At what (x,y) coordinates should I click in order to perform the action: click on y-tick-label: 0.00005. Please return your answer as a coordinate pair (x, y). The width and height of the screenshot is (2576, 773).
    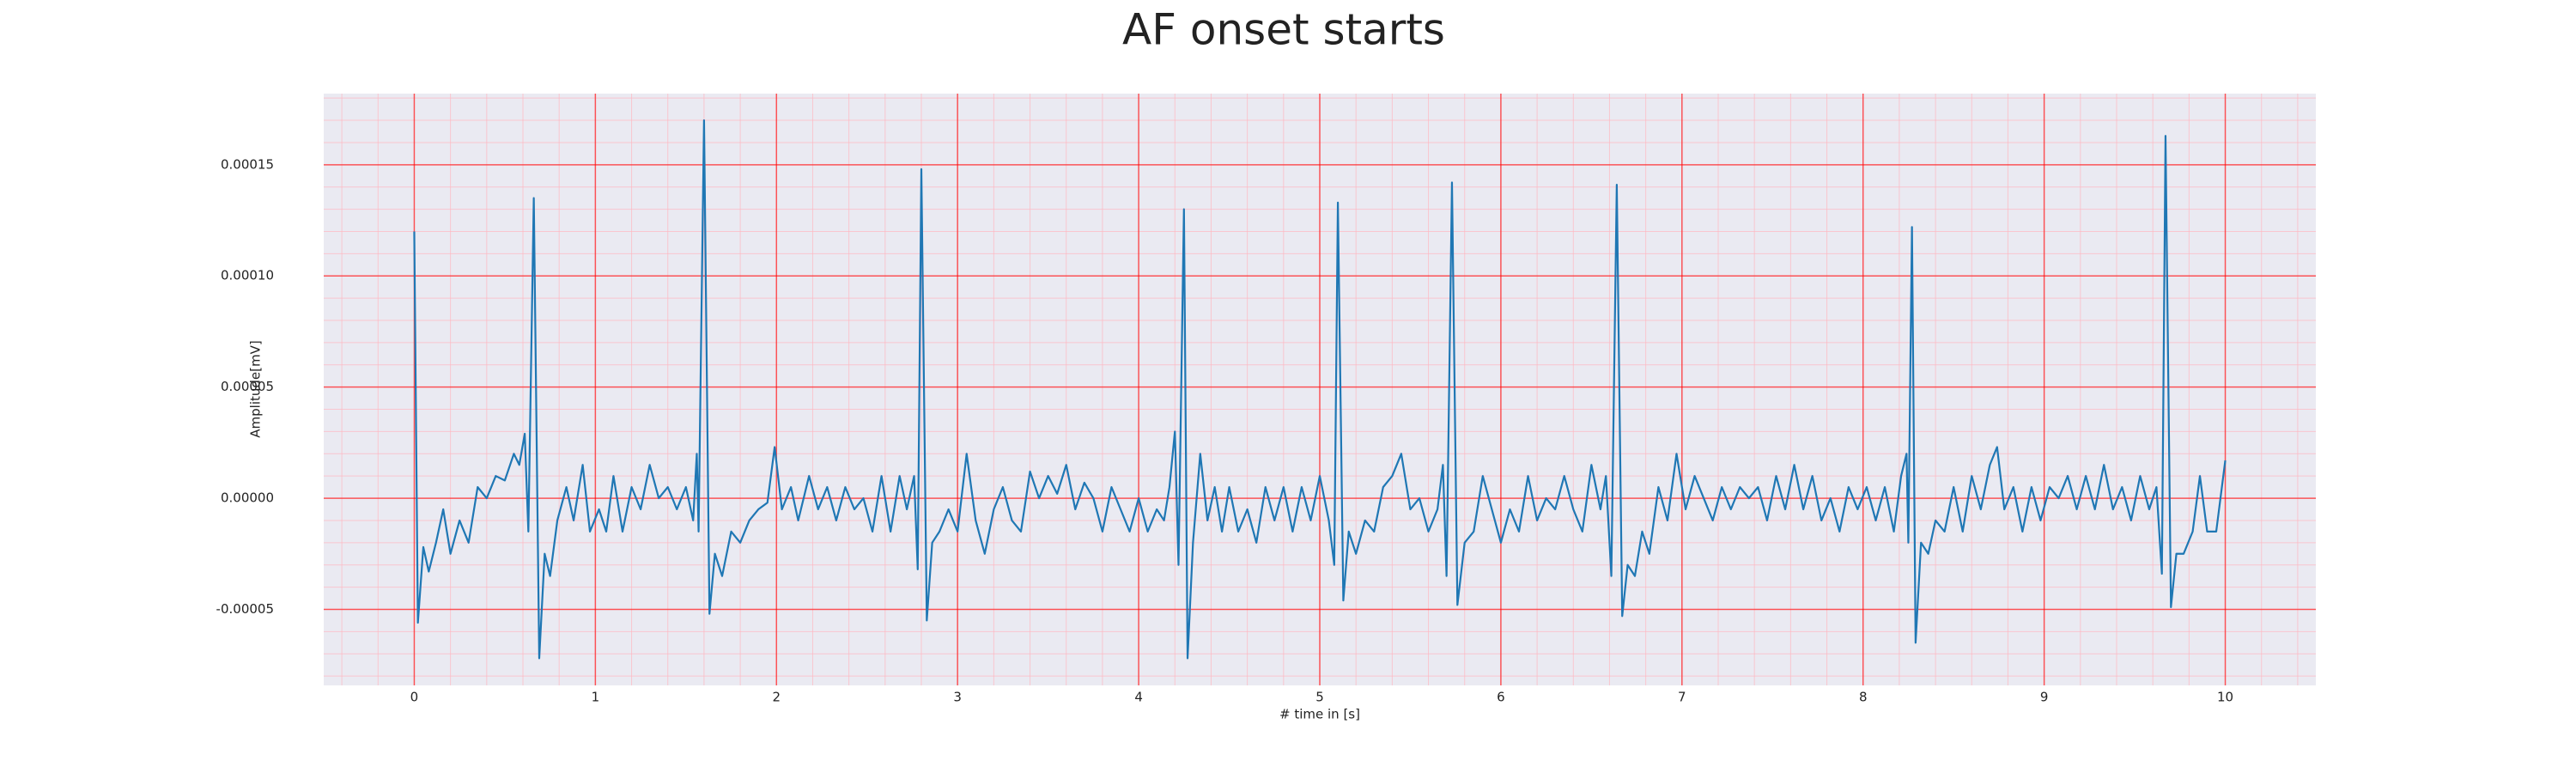
    Looking at the image, I should click on (248, 386).